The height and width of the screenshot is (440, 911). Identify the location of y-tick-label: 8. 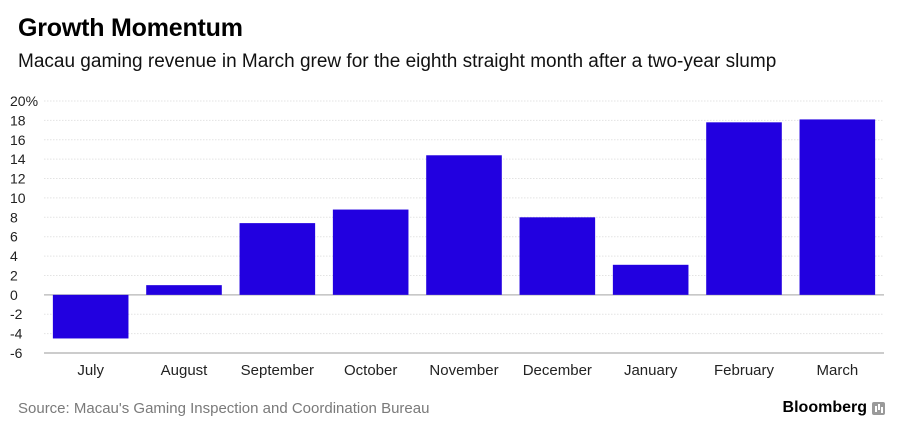
(14, 217).